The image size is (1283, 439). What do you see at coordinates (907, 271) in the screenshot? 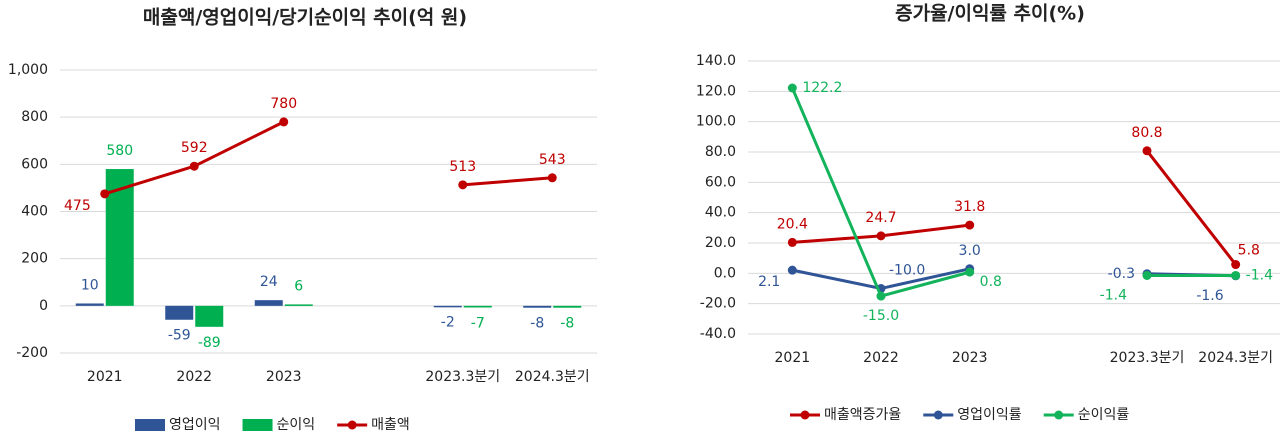
I see `data-label: -10.0` at bounding box center [907, 271].